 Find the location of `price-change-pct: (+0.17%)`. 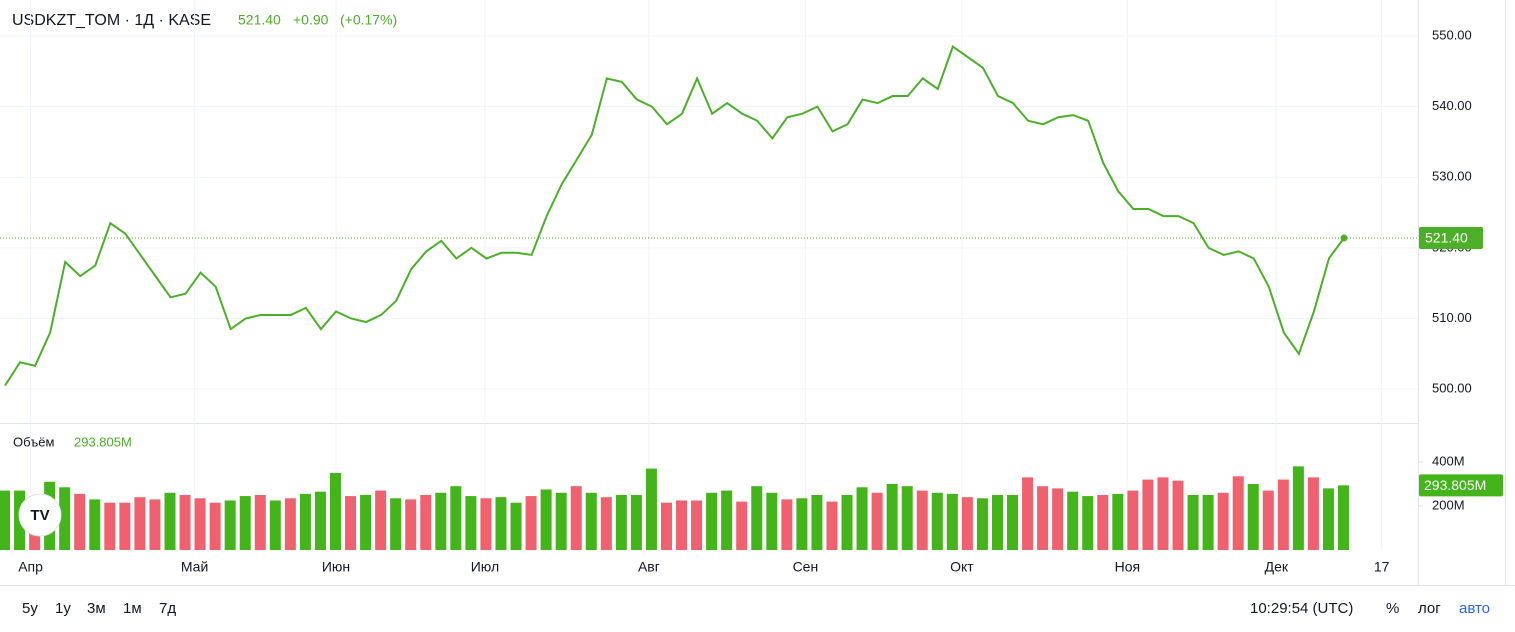

price-change-pct: (+0.17%) is located at coordinates (368, 20).